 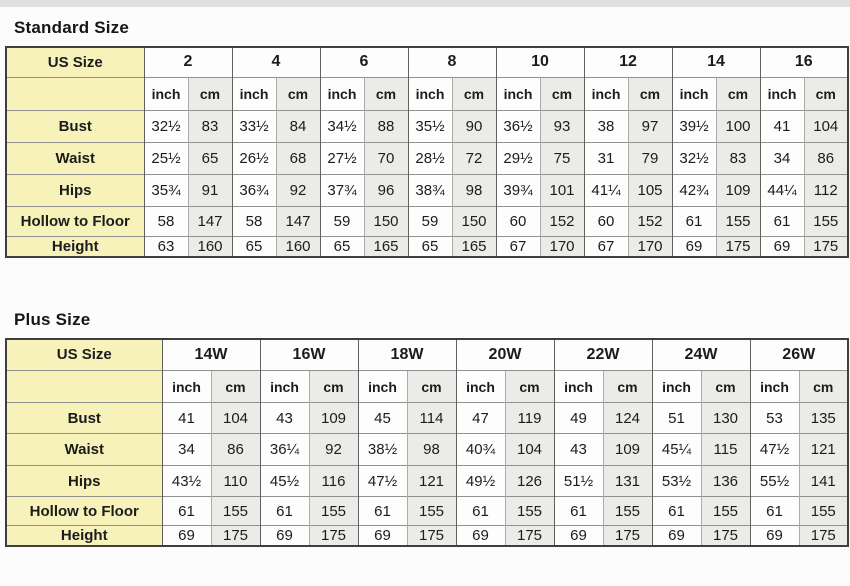 What do you see at coordinates (725, 418) in the screenshot?
I see `measurement-cm-cell: 130` at bounding box center [725, 418].